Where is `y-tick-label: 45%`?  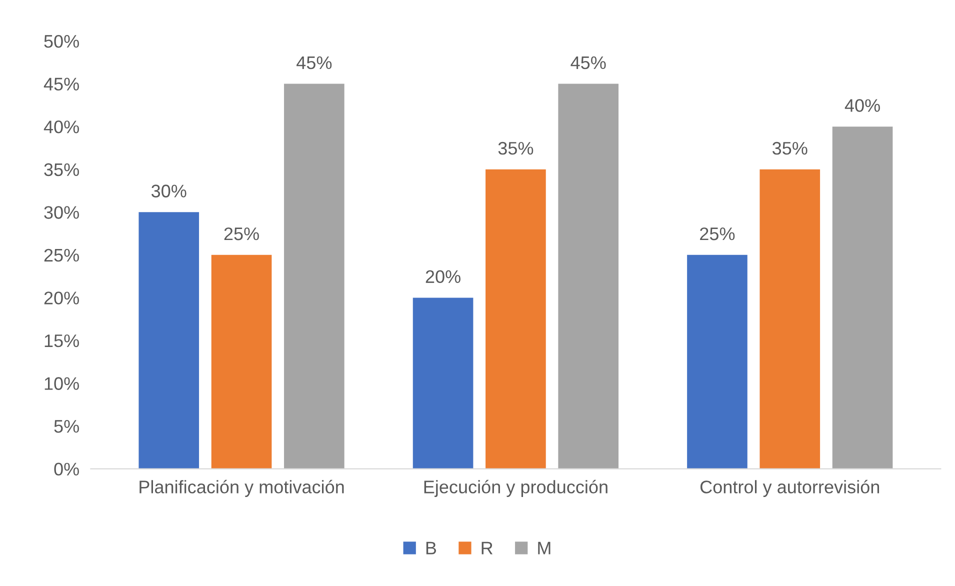 y-tick-label: 45% is located at coordinates (61, 84).